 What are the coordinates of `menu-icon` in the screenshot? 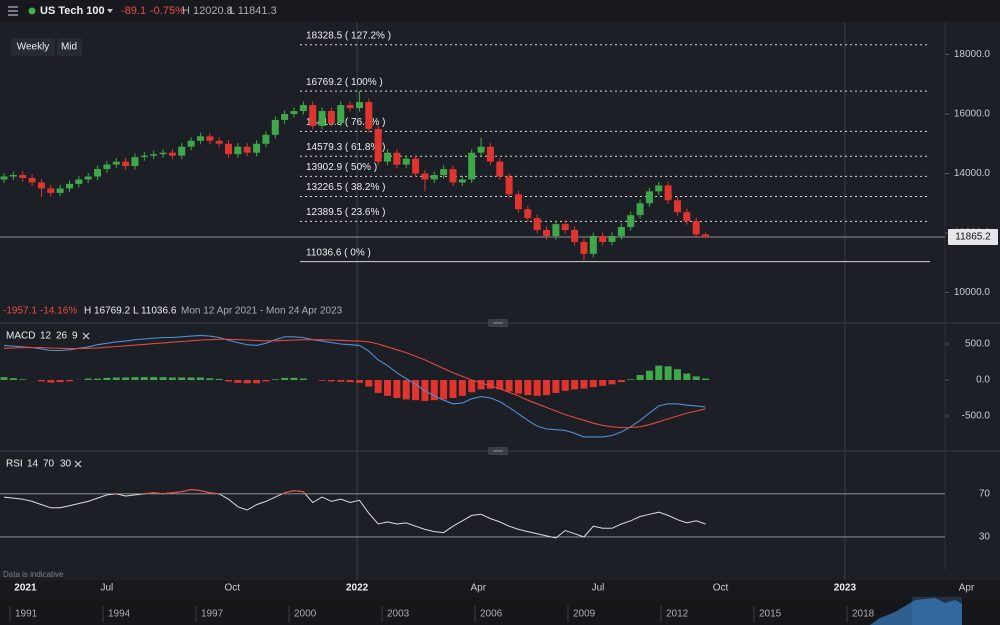 It's located at (13, 11).